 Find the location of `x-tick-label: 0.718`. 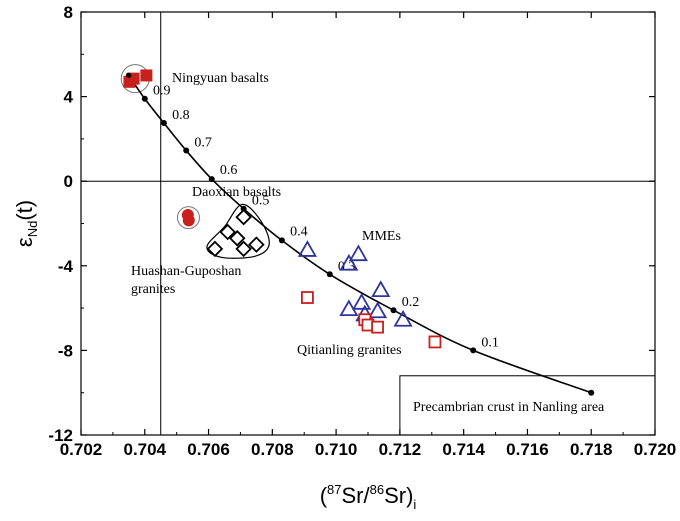

x-tick-label: 0.718 is located at coordinates (591, 449).